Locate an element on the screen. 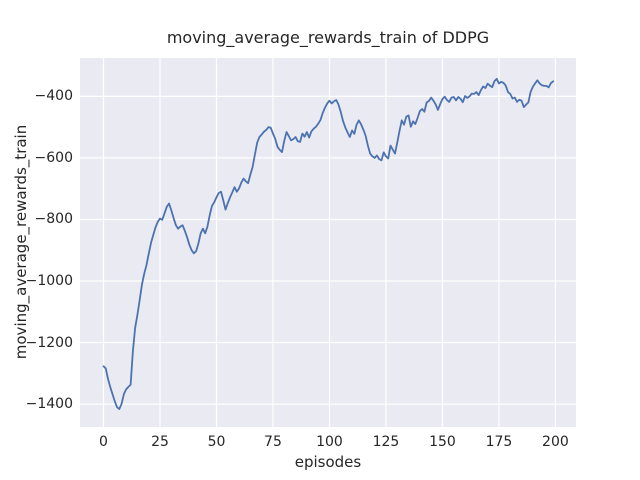  x-tick-label: 100 is located at coordinates (329, 442).